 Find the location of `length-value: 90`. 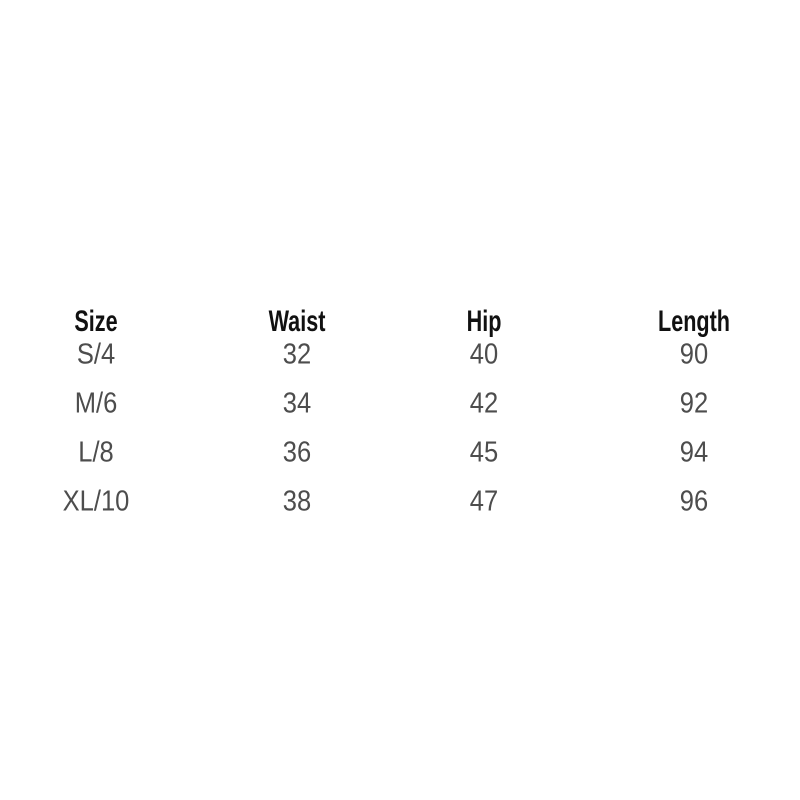

length-value: 90 is located at coordinates (694, 354).